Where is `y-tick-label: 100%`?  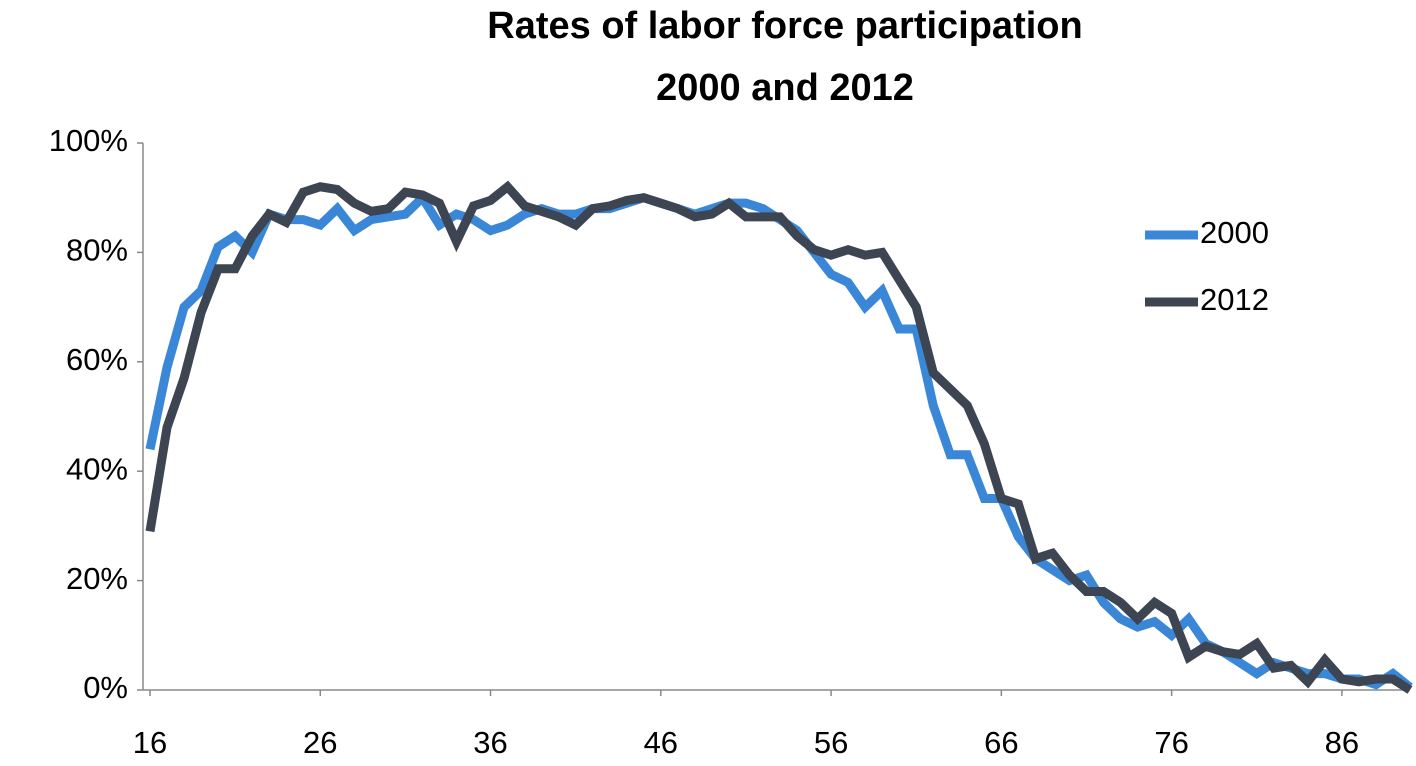
y-tick-label: 100% is located at coordinates (88, 140).